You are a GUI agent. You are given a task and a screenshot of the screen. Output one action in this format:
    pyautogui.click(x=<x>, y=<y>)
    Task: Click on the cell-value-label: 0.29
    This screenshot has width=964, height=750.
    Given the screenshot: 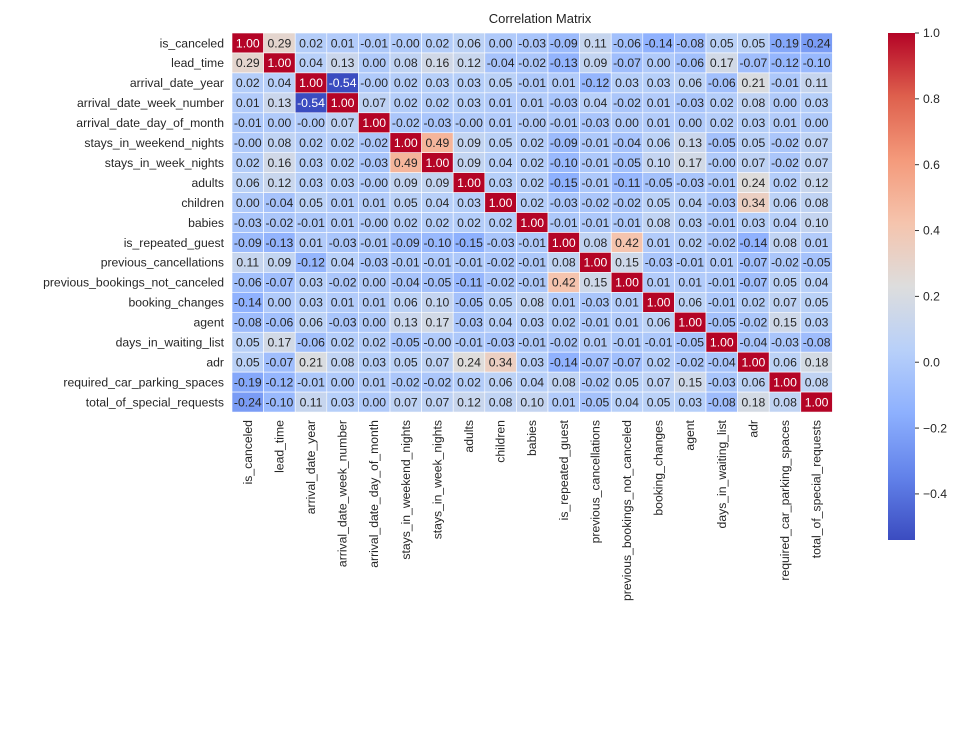 What is the action you would take?
    pyautogui.click(x=248, y=63)
    